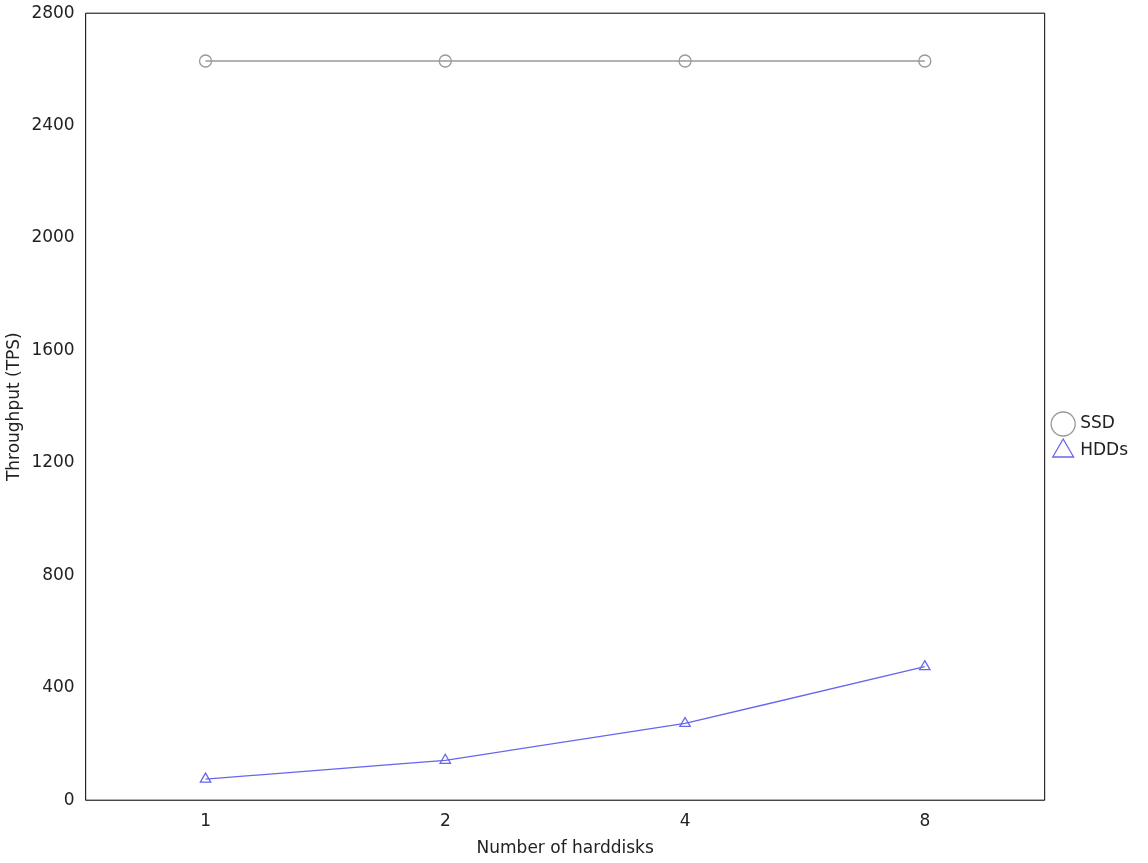 This screenshot has width=1148, height=863. Describe the element at coordinates (53, 461) in the screenshot. I see `y-tick-label: 1200` at that location.